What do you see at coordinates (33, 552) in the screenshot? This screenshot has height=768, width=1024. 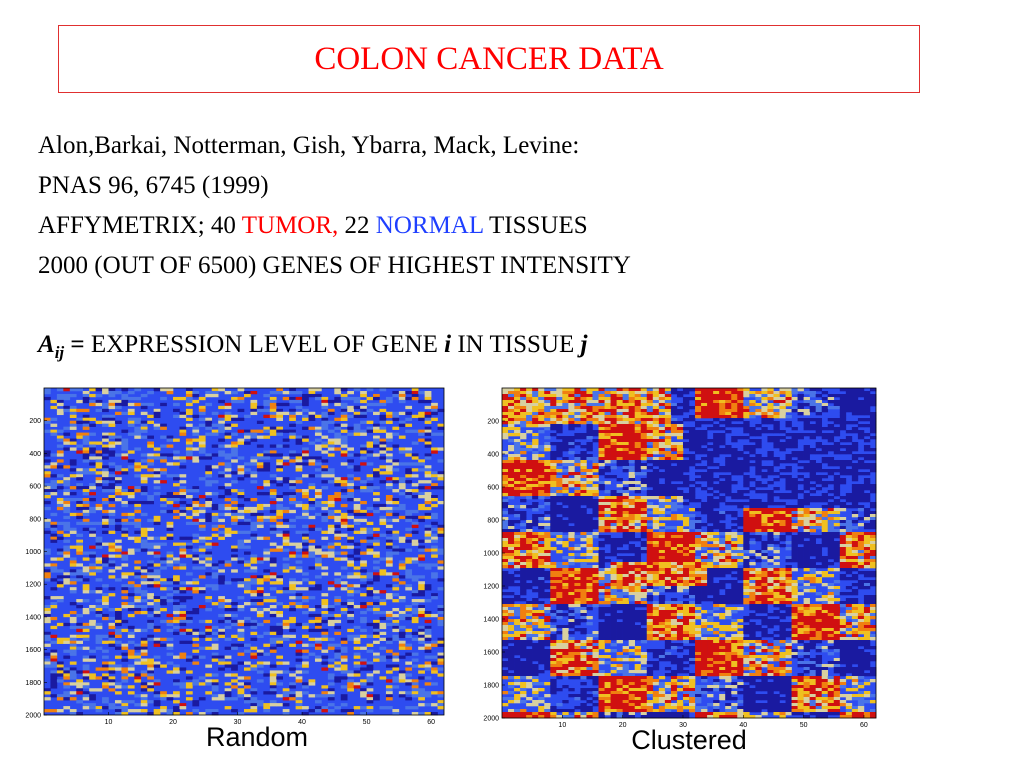 I see `y-tick-label: 1000` at bounding box center [33, 552].